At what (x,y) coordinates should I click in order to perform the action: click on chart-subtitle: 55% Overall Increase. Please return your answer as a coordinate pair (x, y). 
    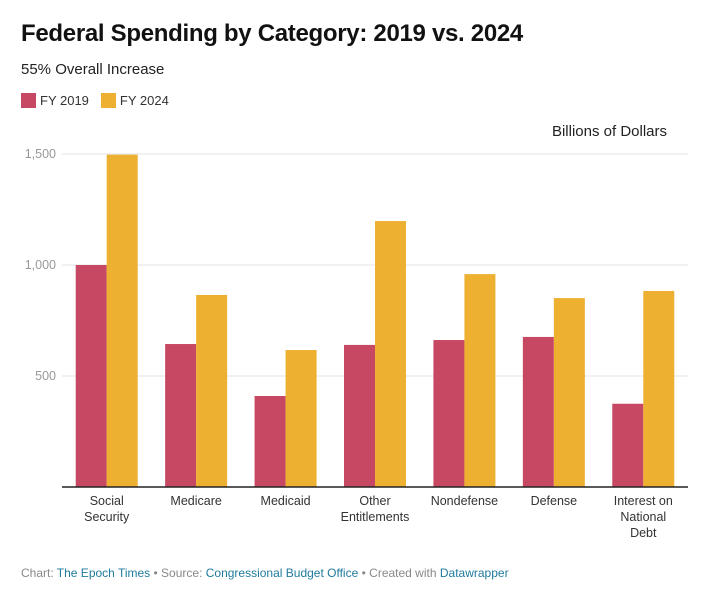
    Looking at the image, I should click on (93, 69).